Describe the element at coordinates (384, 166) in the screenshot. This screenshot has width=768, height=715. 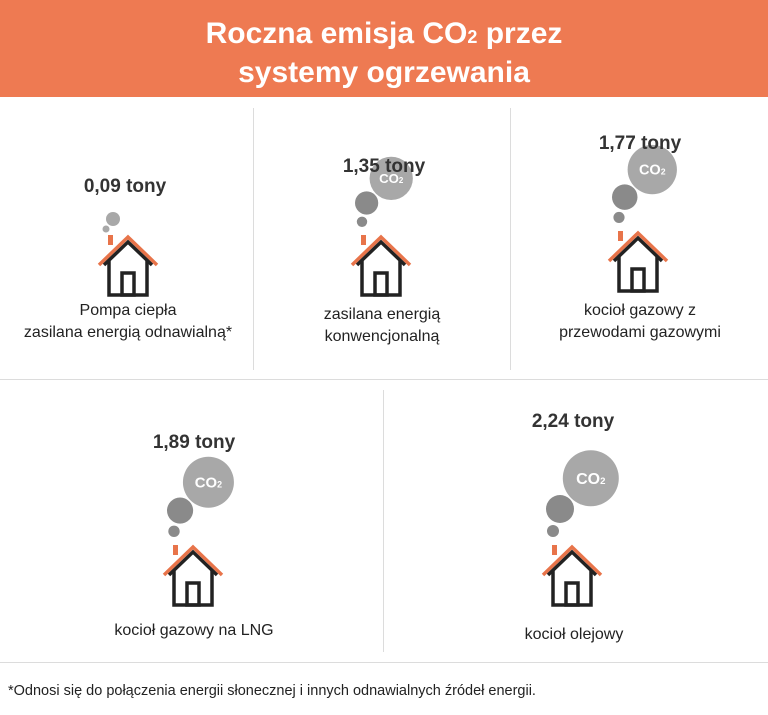
I see `value-label: 1,35 tony` at that location.